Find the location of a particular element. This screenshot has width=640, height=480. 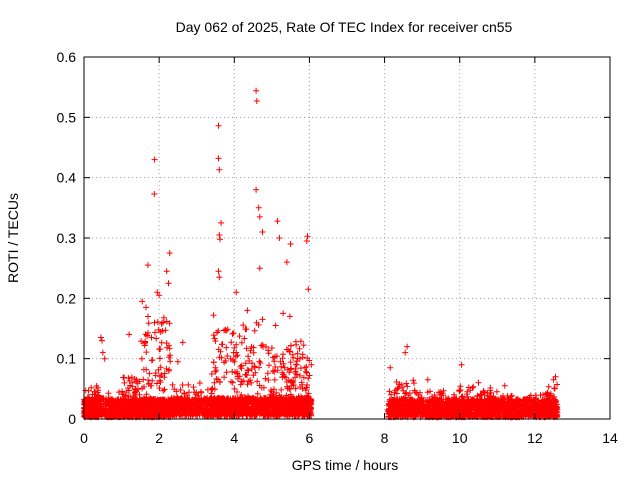

y-tick-label: 0.5 is located at coordinates (67, 117).